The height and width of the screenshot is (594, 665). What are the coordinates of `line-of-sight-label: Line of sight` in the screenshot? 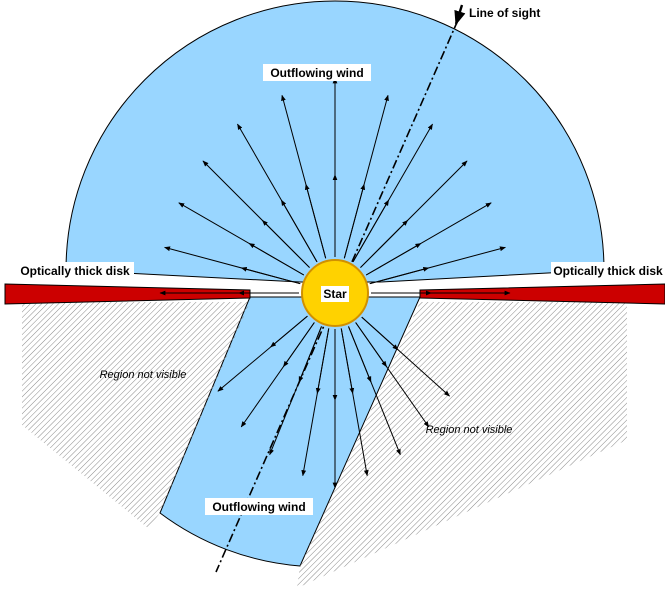 It's located at (504, 13).